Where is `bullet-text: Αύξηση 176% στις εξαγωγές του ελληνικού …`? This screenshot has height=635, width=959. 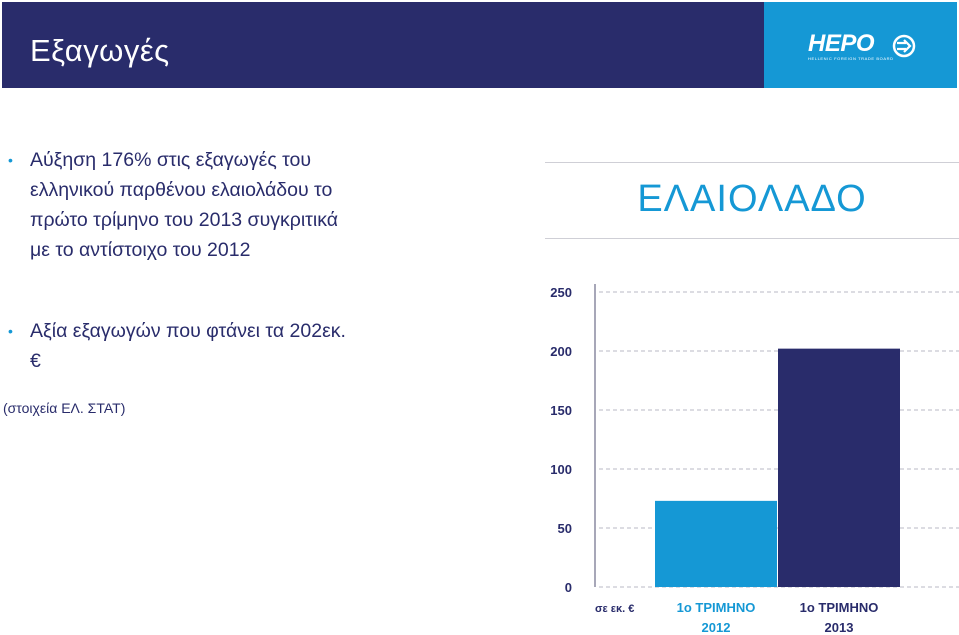 bullet-text: Αύξηση 176% στις εξαγωγές του ελληνικού … is located at coordinates (184, 205).